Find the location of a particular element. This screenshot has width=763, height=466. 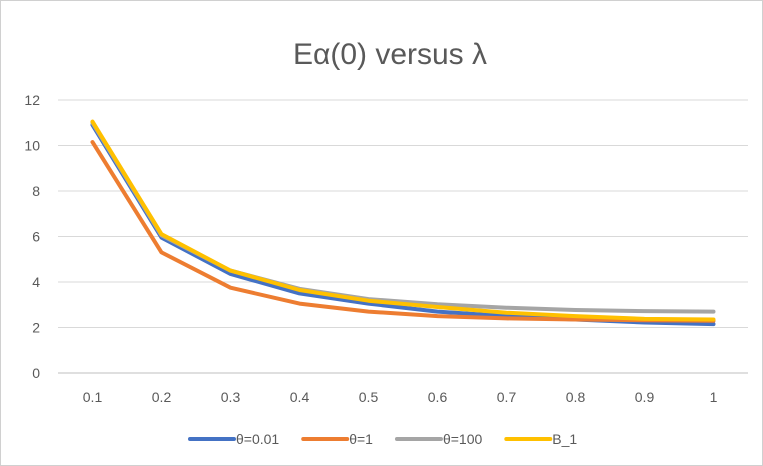

legend-item: θ=100 is located at coordinates (438, 439).